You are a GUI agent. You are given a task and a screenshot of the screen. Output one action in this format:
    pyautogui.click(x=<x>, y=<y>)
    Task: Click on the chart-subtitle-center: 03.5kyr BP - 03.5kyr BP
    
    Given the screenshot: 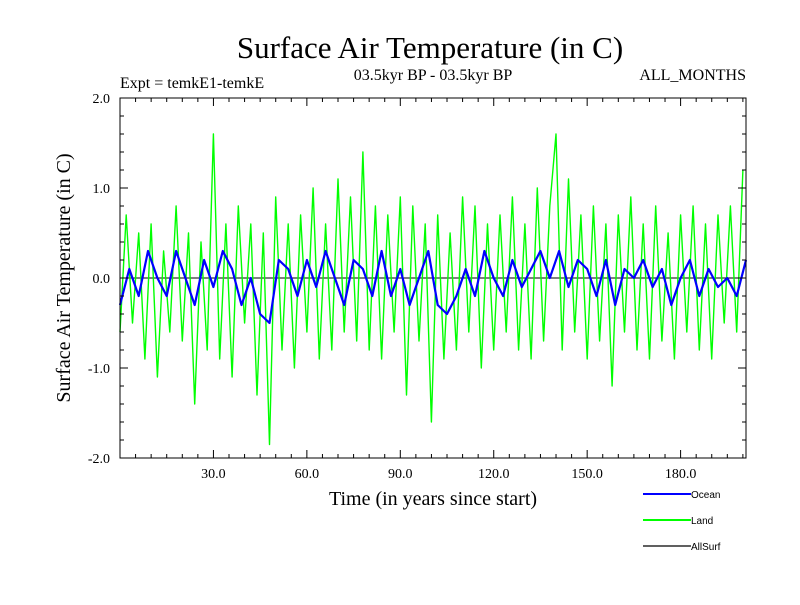 What is the action you would take?
    pyautogui.click(x=433, y=75)
    